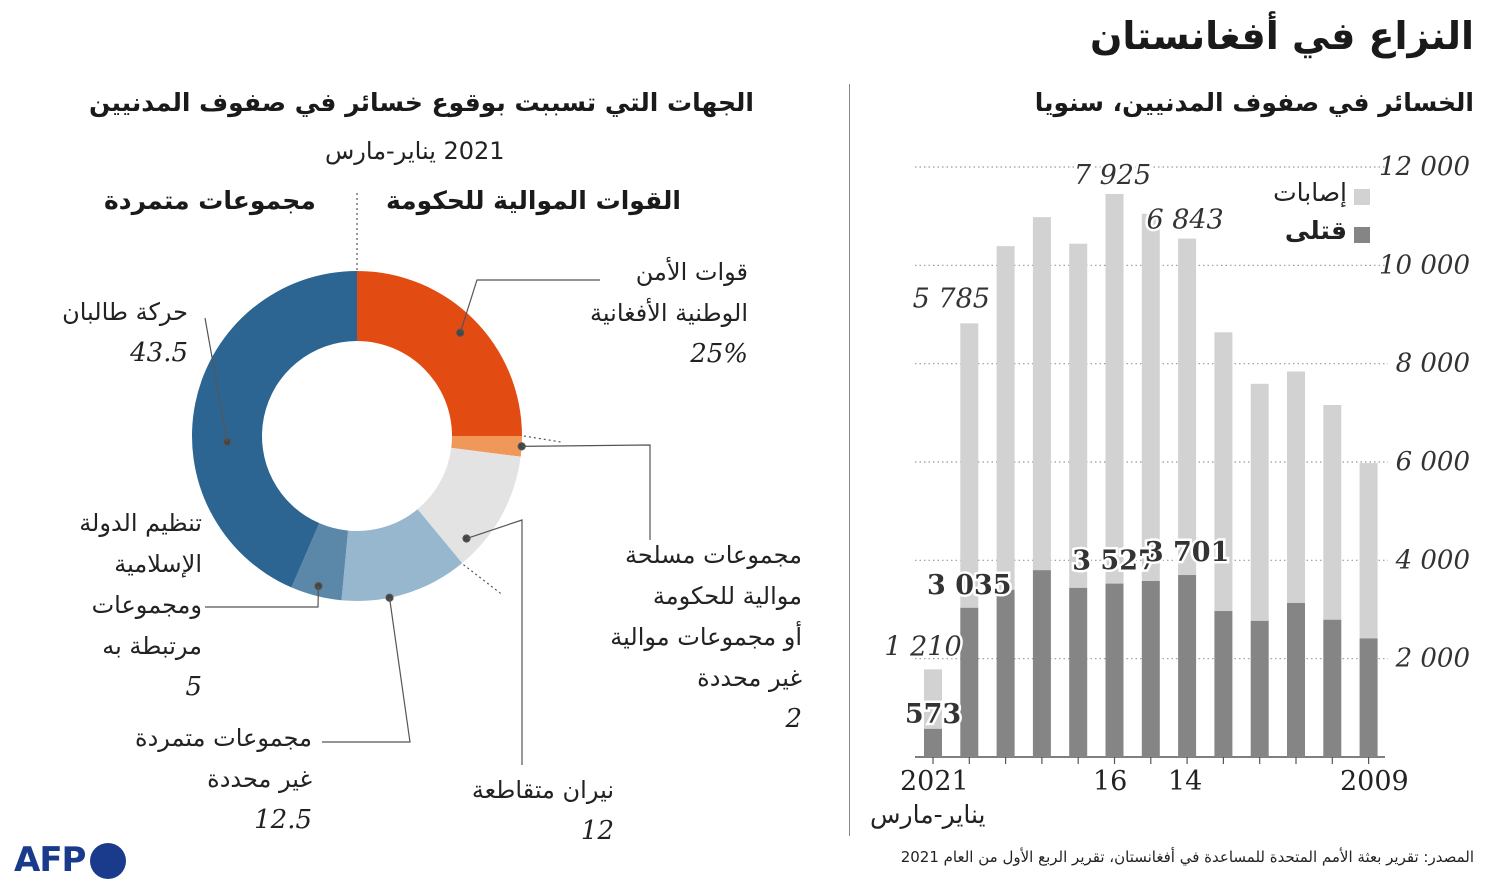 Image resolution: width=1500 pixels, height=890 pixels. I want to click on slice-value: 2, so click(793, 719).